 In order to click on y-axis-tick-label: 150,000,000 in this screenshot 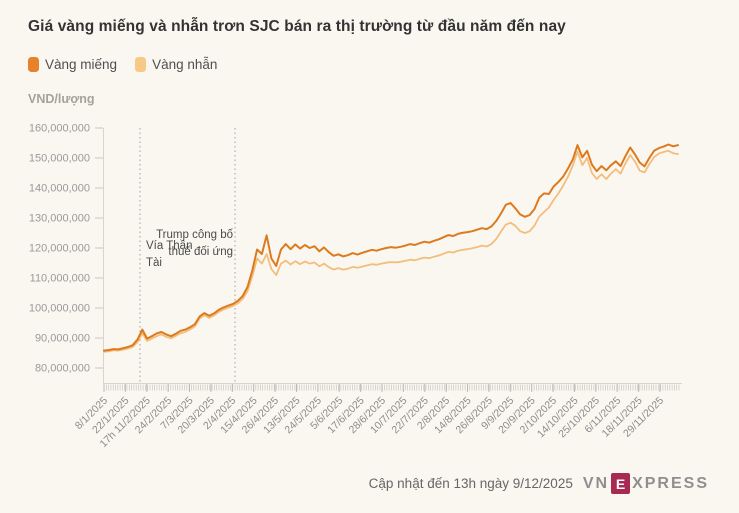, I will do `click(59, 159)`.